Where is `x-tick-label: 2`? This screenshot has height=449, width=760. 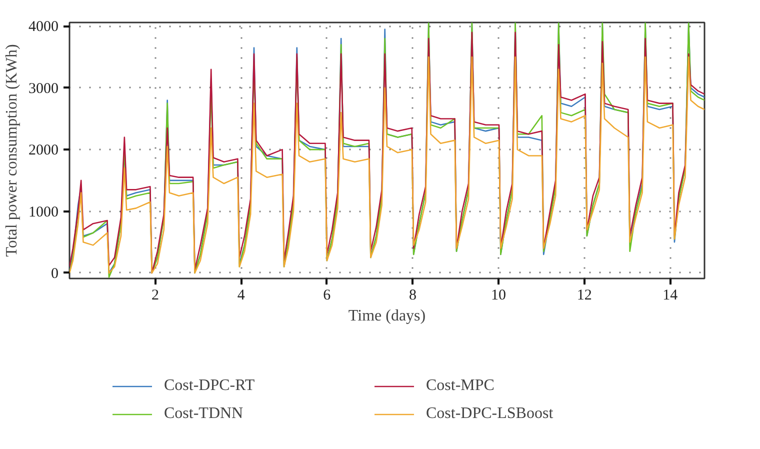
x-tick-label: 2 is located at coordinates (156, 296).